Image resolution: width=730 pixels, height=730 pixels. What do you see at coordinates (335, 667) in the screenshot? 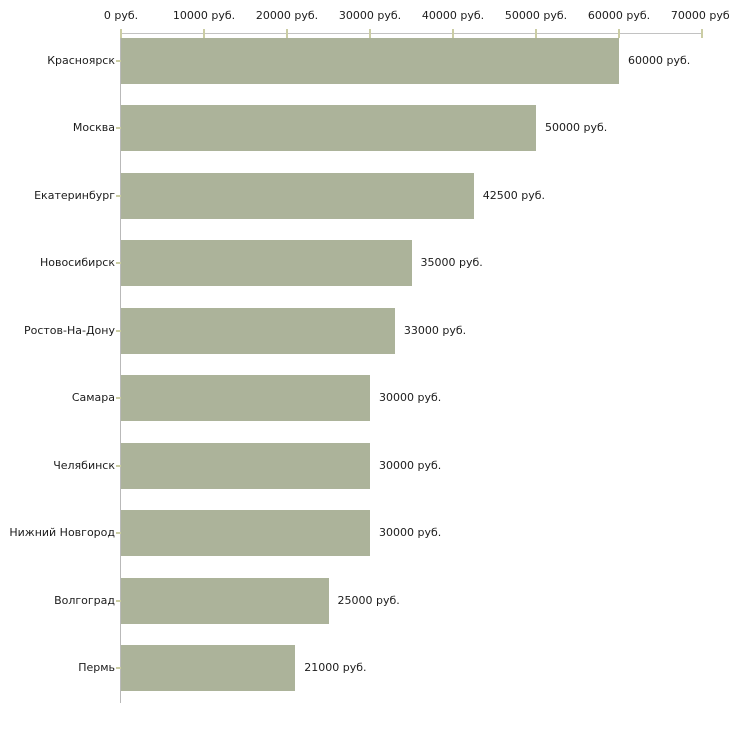
I see `bar-value-label: 21000 руб.` at bounding box center [335, 667].